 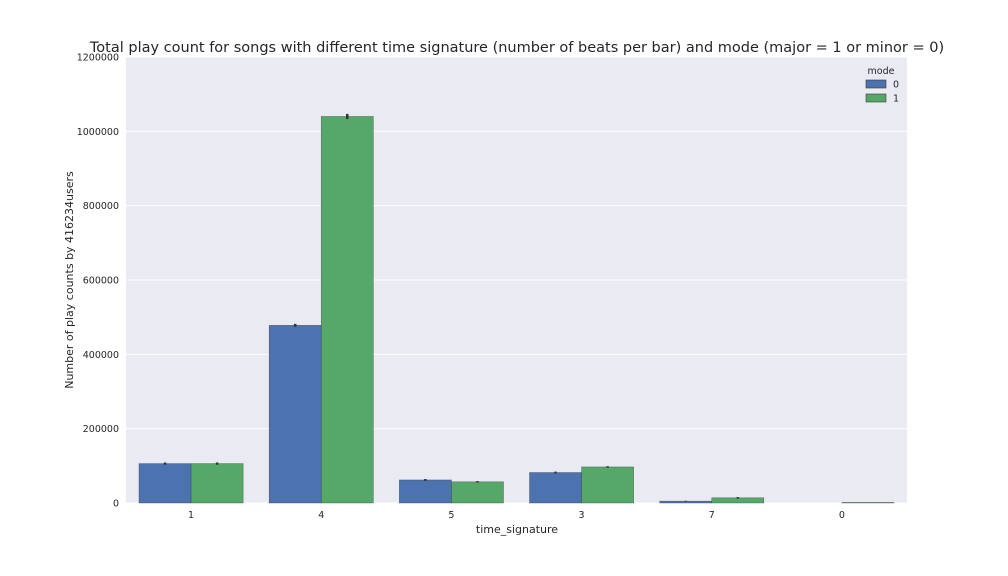 I want to click on y-tick-labels: 0 200000 400000 600000 800000 1000000 1200000, so click(x=98, y=281).